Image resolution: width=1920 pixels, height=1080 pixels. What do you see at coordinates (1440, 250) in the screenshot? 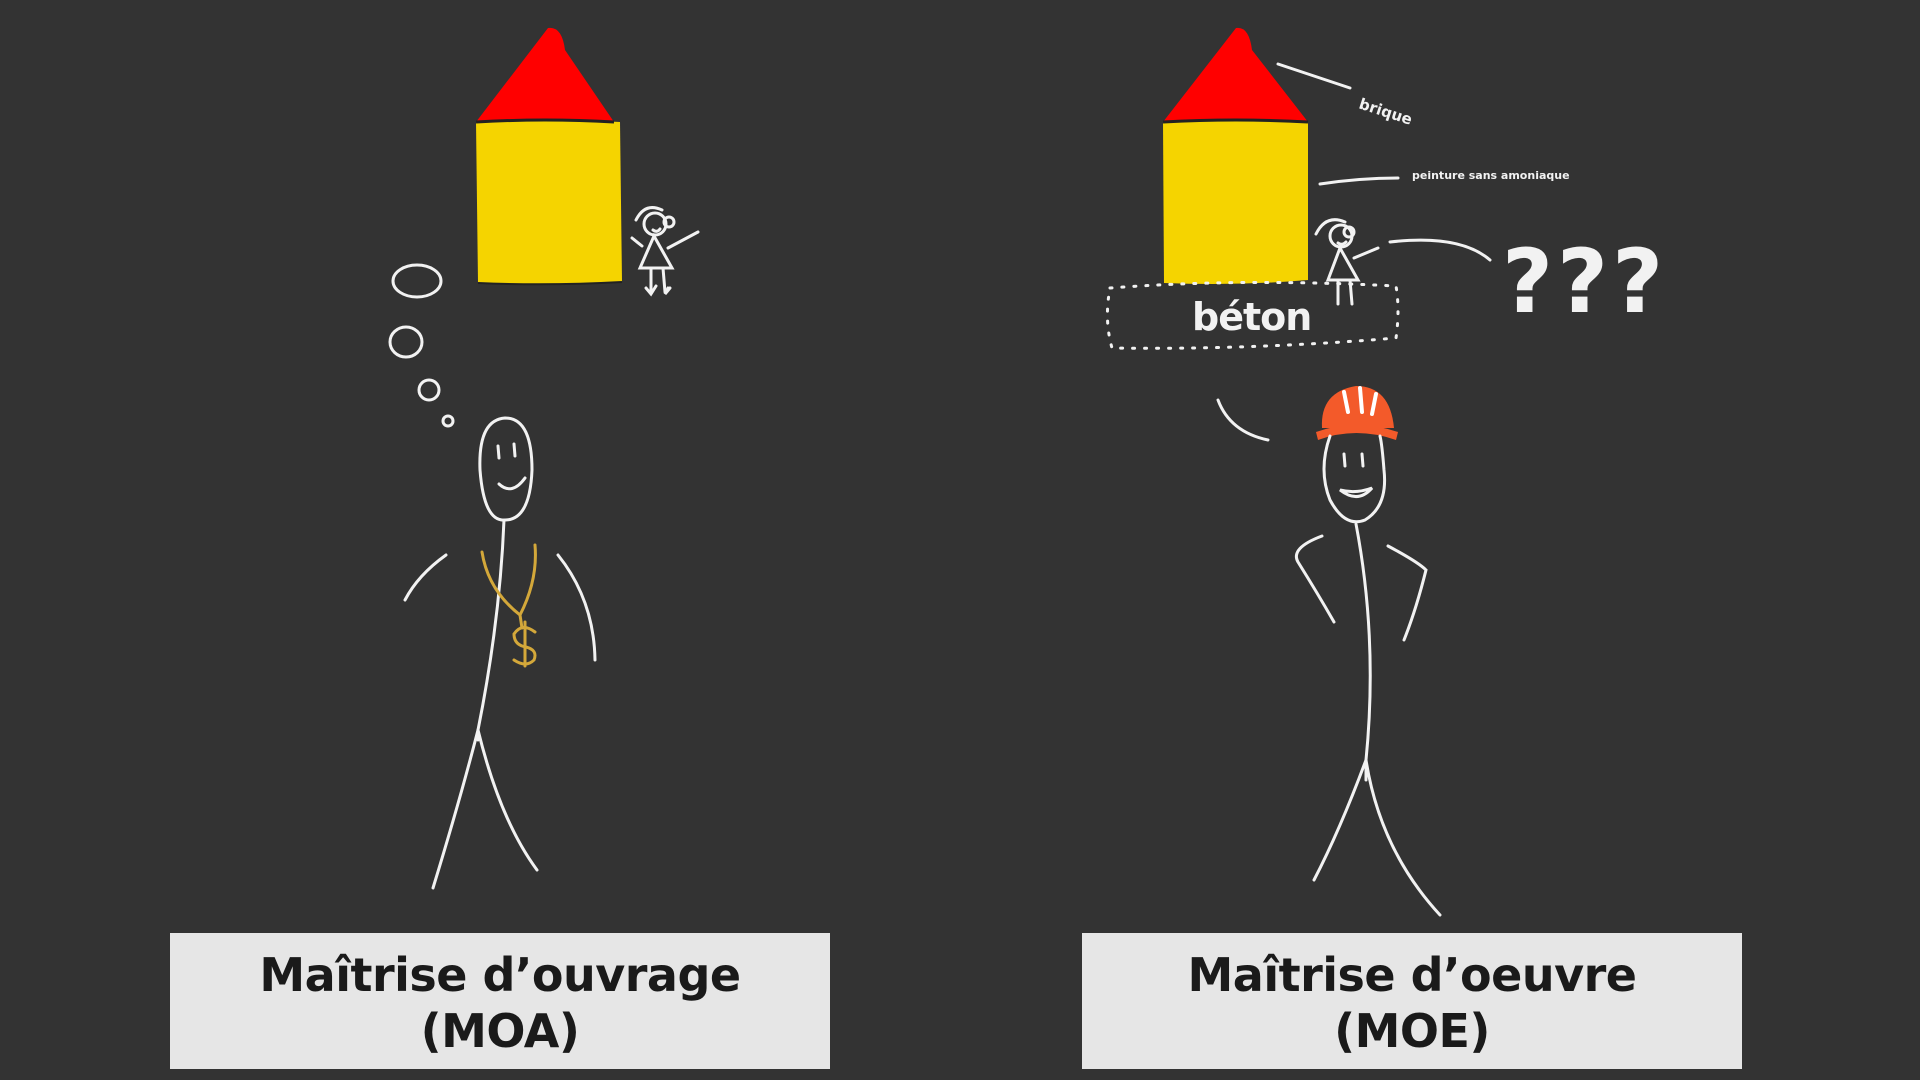
I see `question-pointer-line` at bounding box center [1440, 250].